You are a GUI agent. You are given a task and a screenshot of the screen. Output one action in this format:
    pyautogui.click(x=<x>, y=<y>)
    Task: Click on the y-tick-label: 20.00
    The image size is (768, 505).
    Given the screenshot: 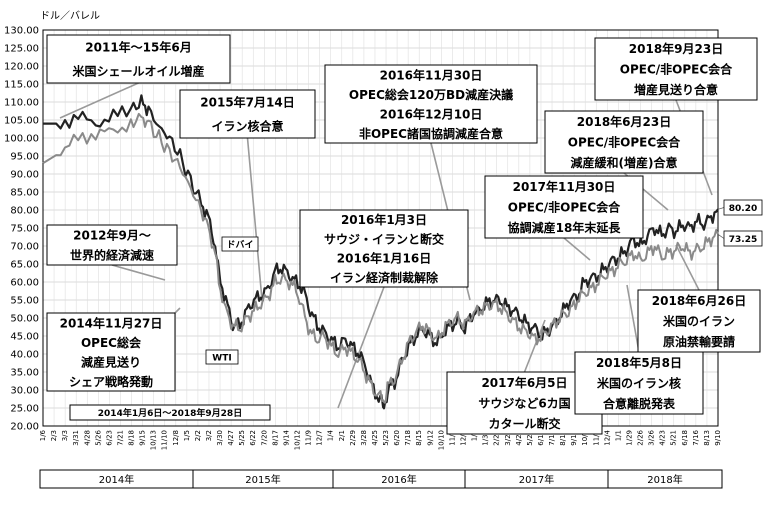 What is the action you would take?
    pyautogui.click(x=24, y=427)
    